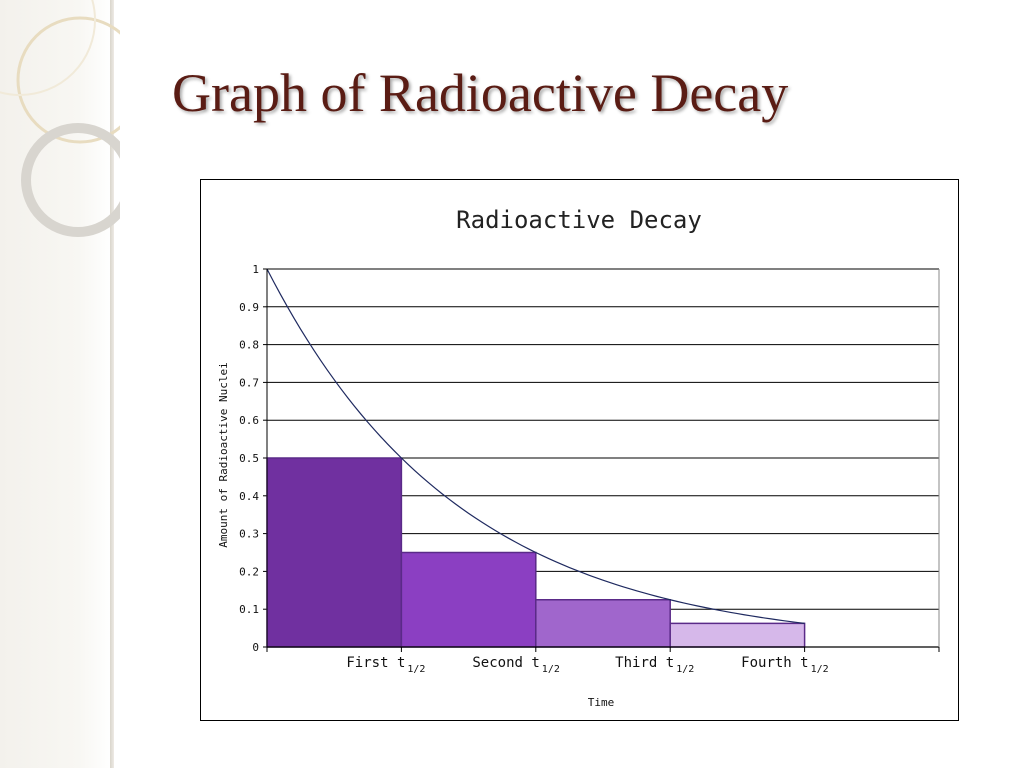 The image size is (1024, 768). Describe the element at coordinates (601, 702) in the screenshot. I see `x-axis-label: Time` at that location.